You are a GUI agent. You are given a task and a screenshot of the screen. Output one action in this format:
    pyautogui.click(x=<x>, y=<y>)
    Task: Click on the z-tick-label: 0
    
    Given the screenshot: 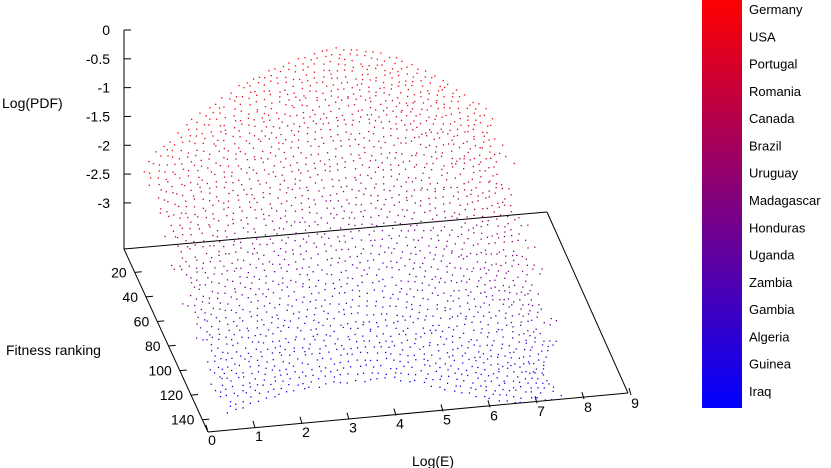 What is the action you would take?
    pyautogui.click(x=106, y=30)
    